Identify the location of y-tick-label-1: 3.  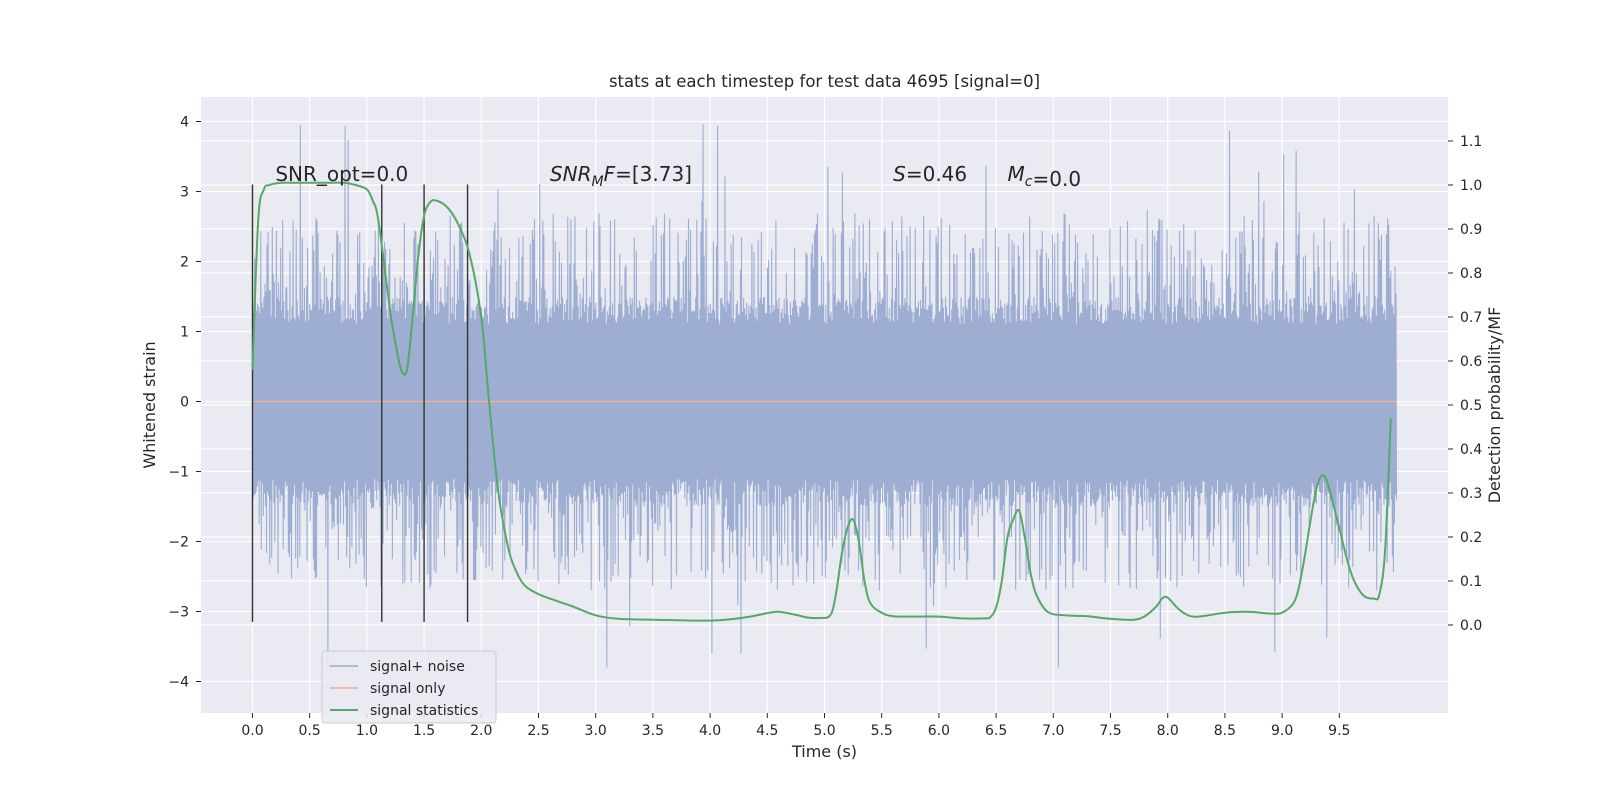
(184, 193).